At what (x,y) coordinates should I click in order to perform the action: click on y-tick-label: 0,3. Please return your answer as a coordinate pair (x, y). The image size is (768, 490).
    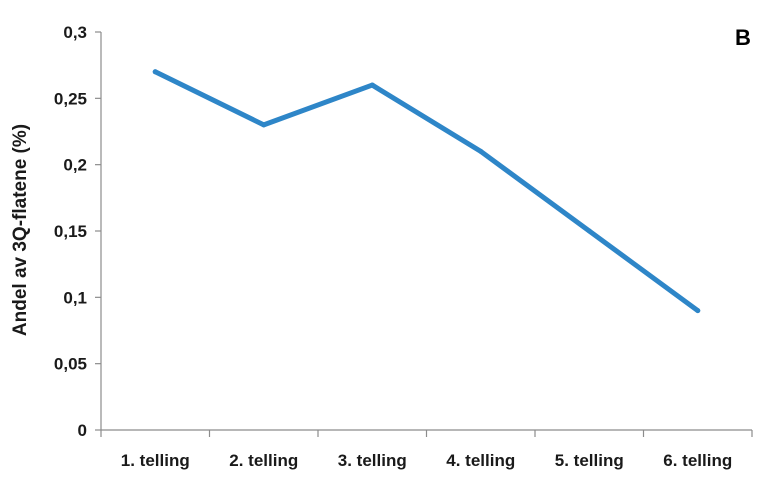
    Looking at the image, I should click on (75, 32).